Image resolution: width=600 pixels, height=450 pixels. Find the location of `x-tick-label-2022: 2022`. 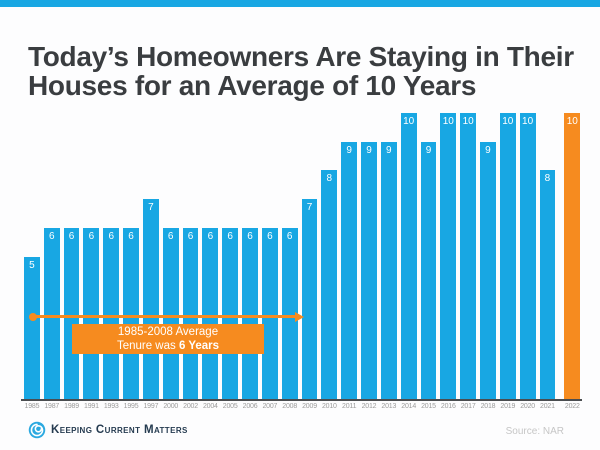

x-tick-label-2022: 2022 is located at coordinates (572, 406).